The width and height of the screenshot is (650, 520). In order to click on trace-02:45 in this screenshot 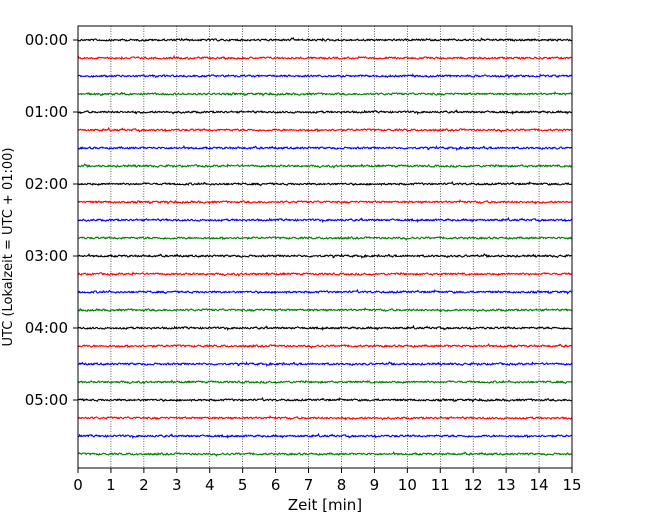, I will do `click(325, 238)`.